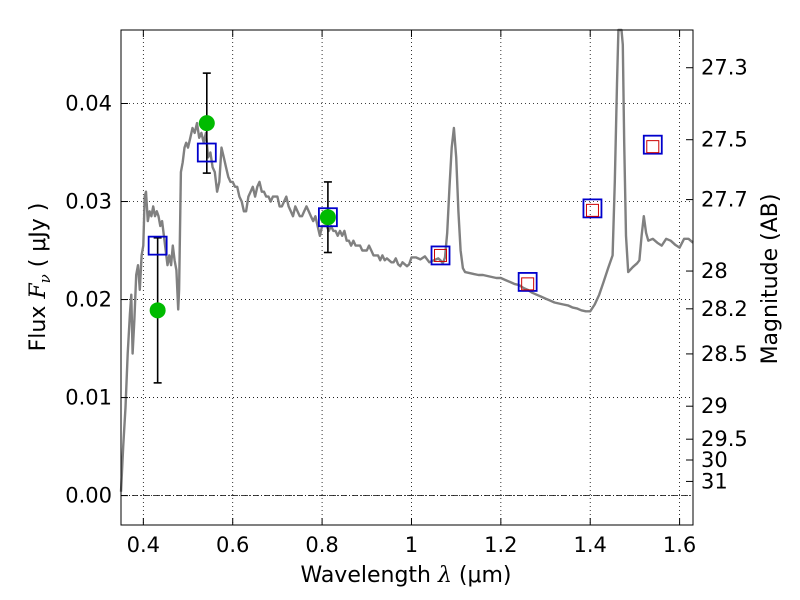 The width and height of the screenshot is (800, 600). What do you see at coordinates (714, 481) in the screenshot?
I see `magnitude-tick-label: 31` at bounding box center [714, 481].